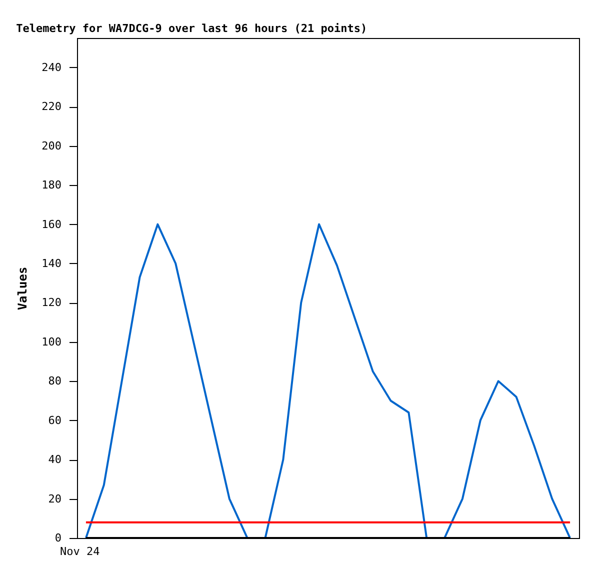 This screenshot has height=579, width=597. What do you see at coordinates (52, 145) in the screenshot?
I see `y-tick-label: 200` at bounding box center [52, 145].